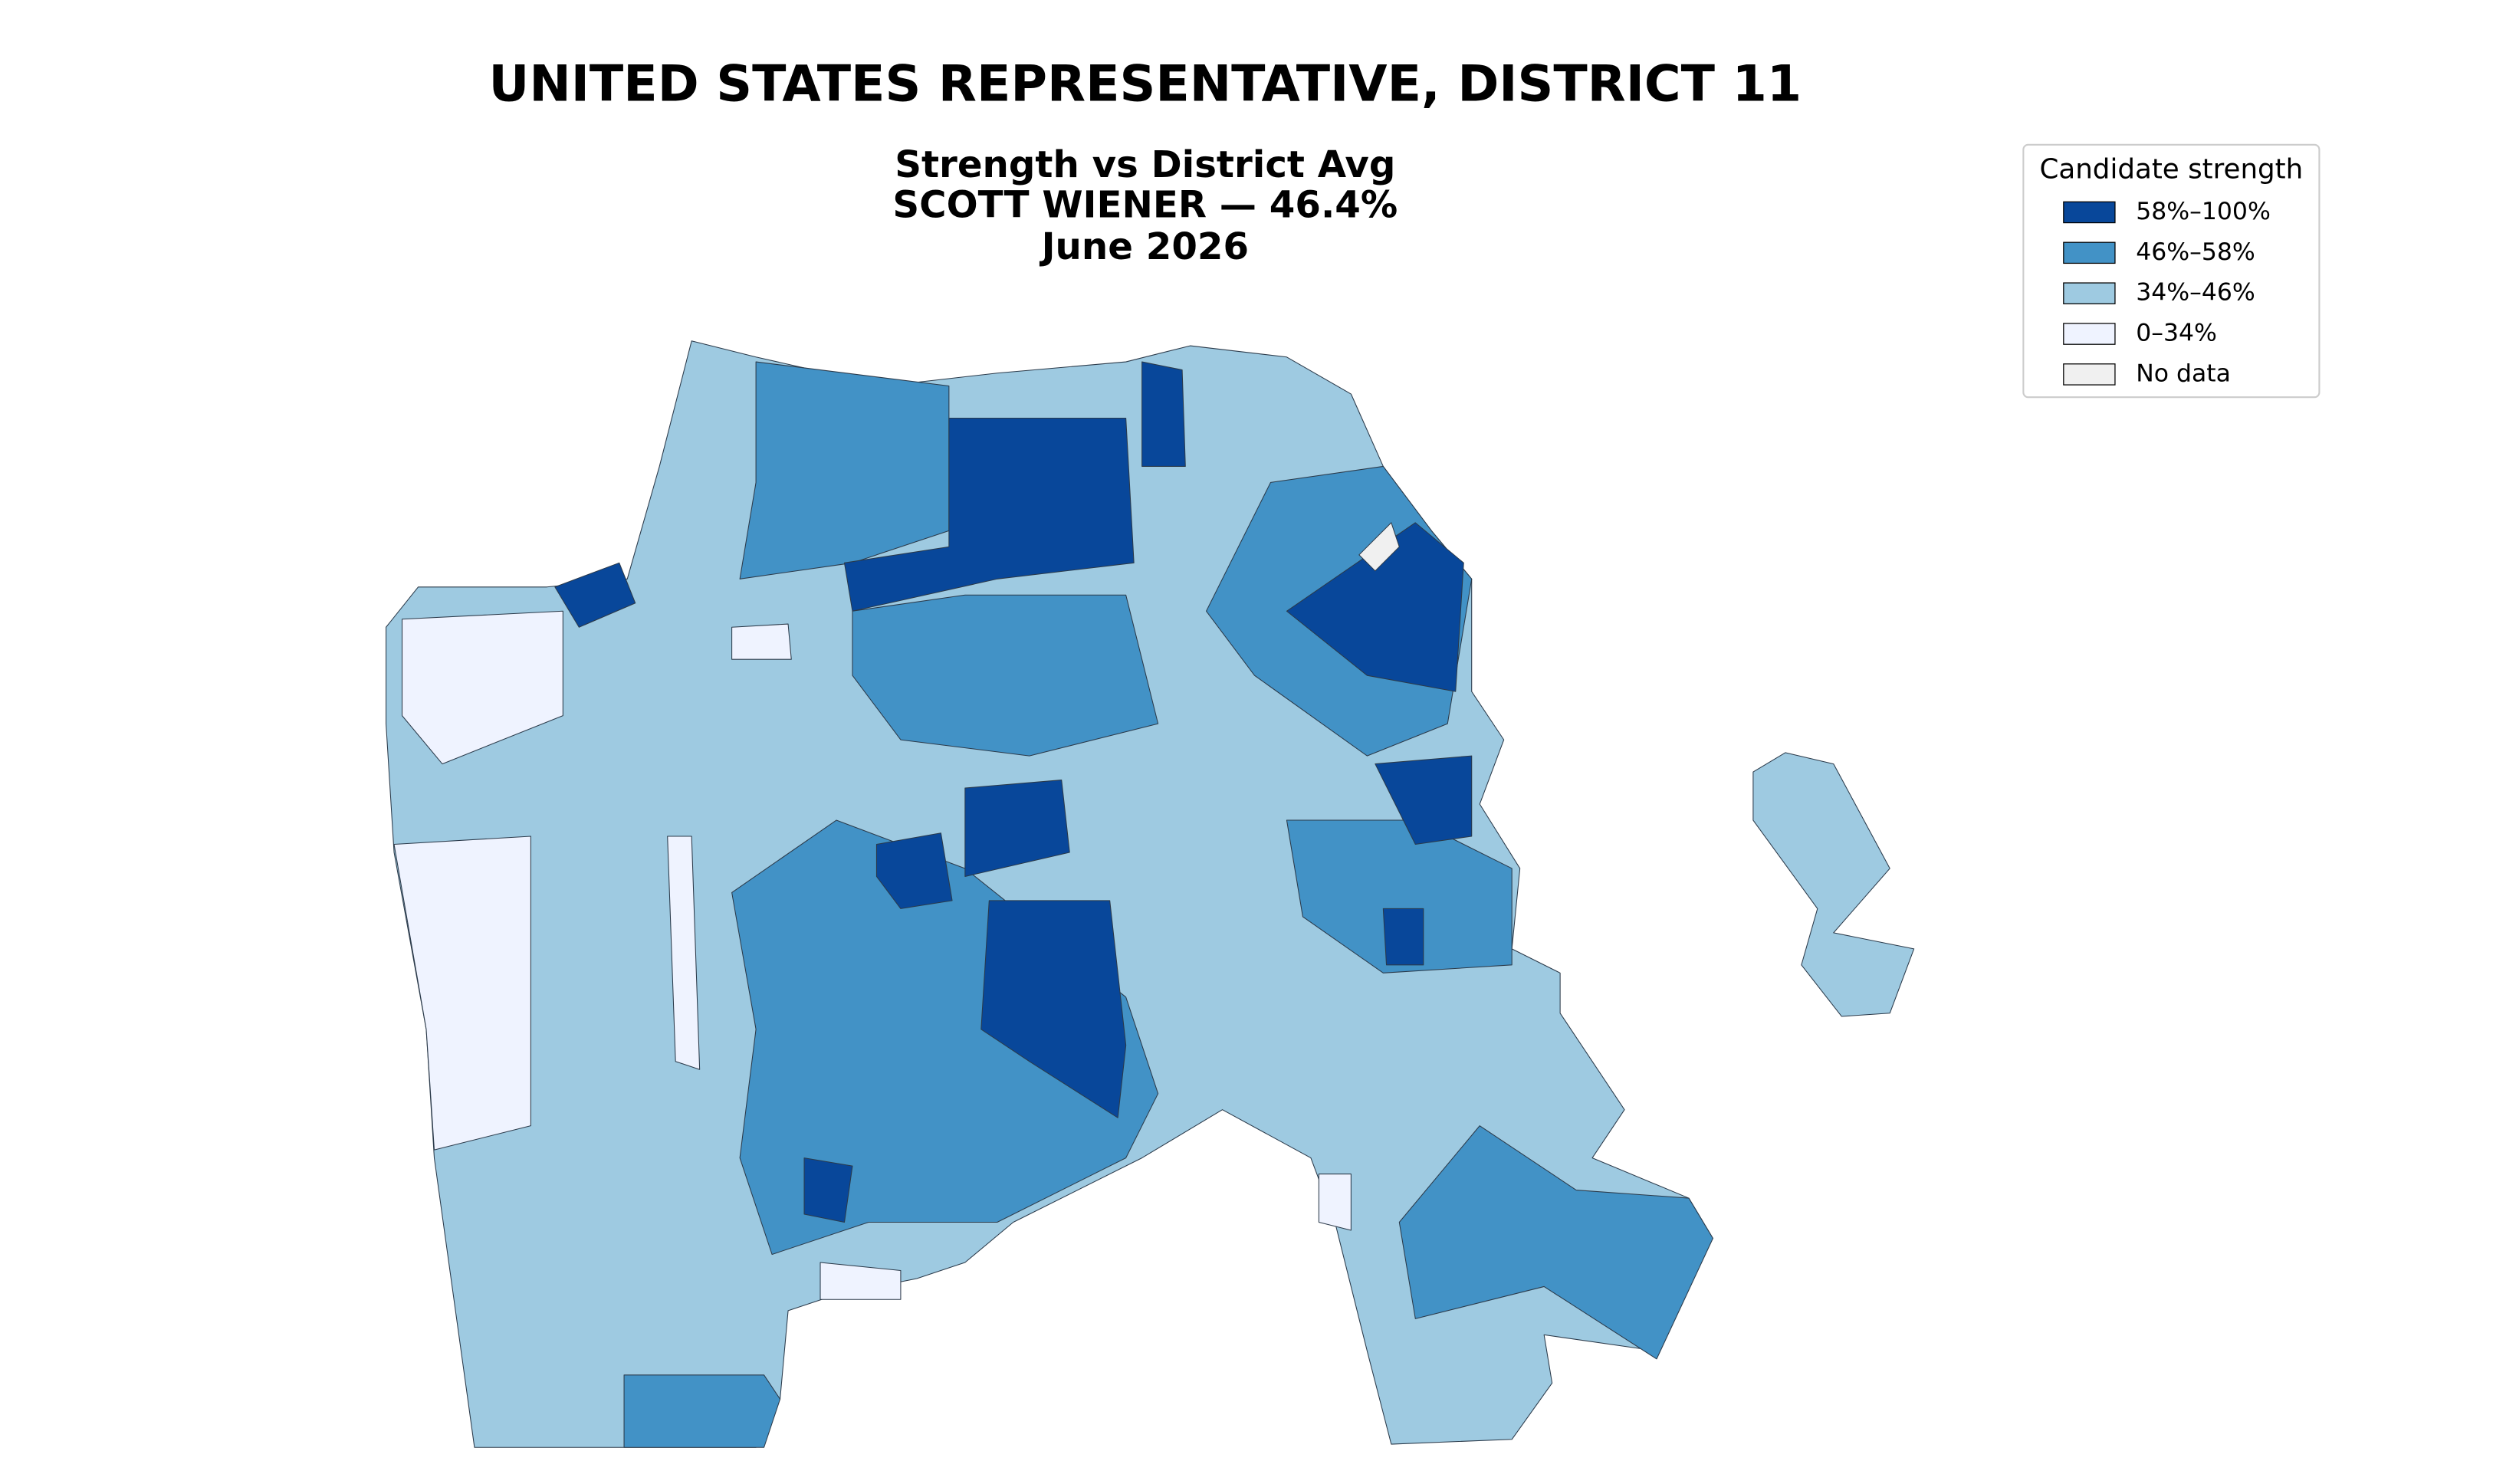  I want to click on subtitle: June 2026, so click(1144, 246).